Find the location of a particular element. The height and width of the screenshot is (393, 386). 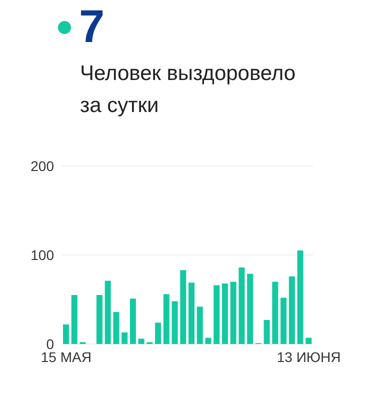

x-tick-label: 13 ИЮНЯ is located at coordinates (308, 356).